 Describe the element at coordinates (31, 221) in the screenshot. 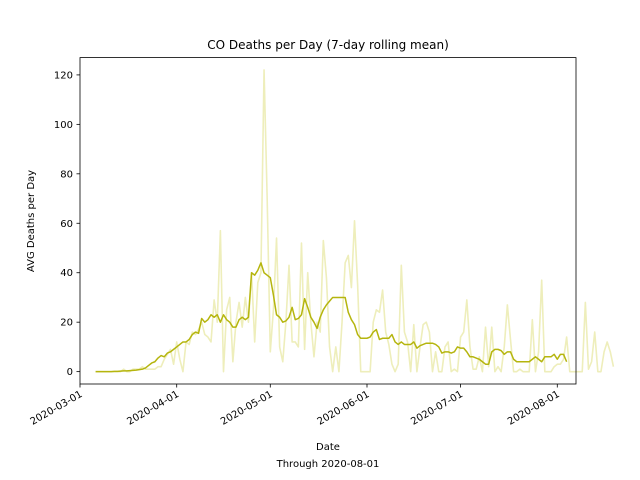

I see `y-axis-label: AVG Deaths per Day` at that location.